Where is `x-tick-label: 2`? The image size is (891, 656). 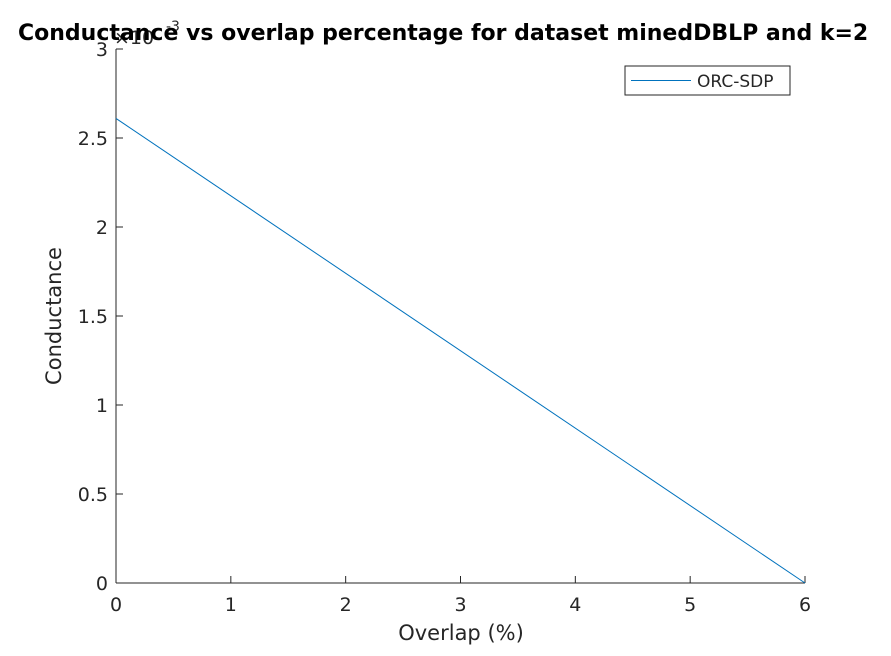
x-tick-label: 2 is located at coordinates (346, 605).